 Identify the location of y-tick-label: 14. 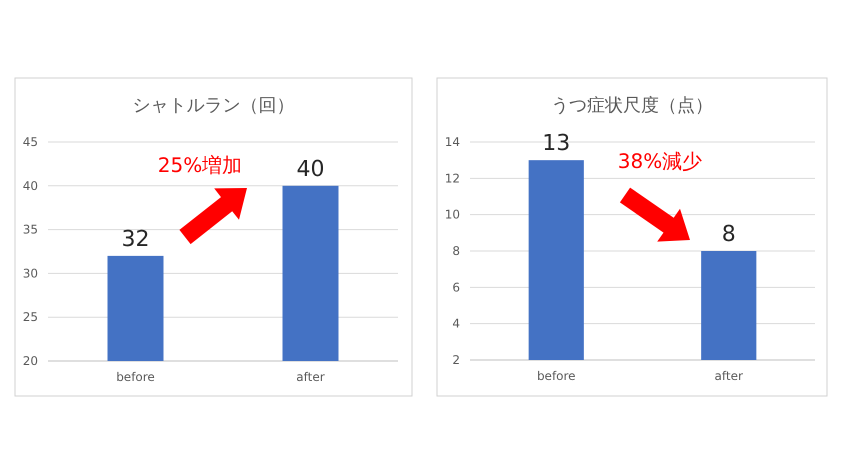
(452, 142).